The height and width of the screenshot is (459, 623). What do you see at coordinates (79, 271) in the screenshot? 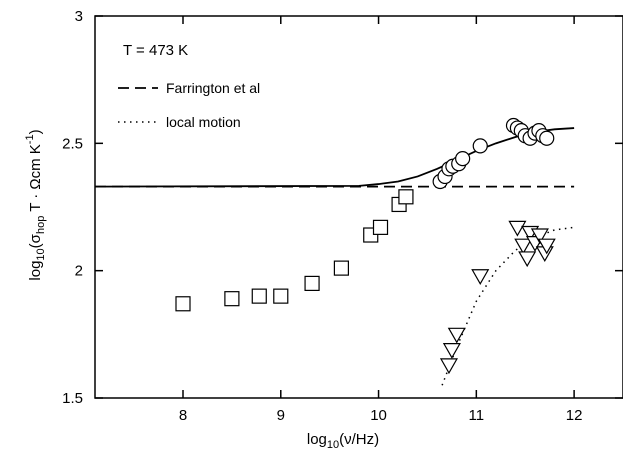
I see `y-tick-label: 2` at bounding box center [79, 271].